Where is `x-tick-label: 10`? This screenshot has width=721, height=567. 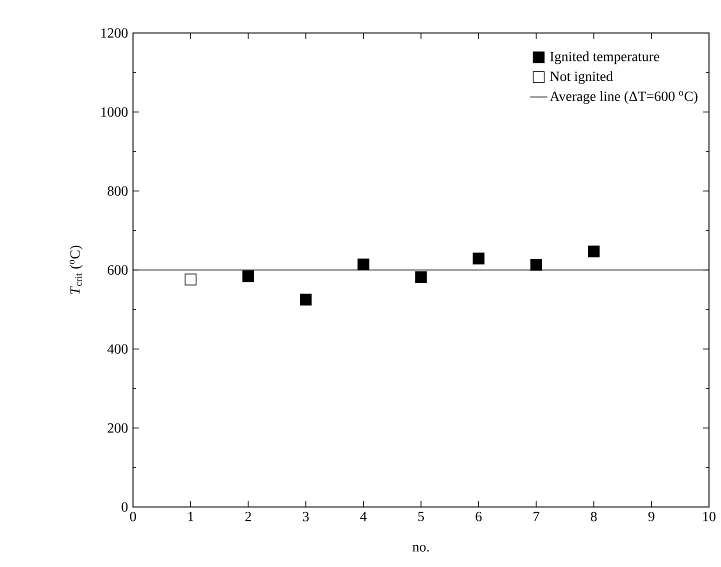
x-tick-label: 10 is located at coordinates (709, 517).